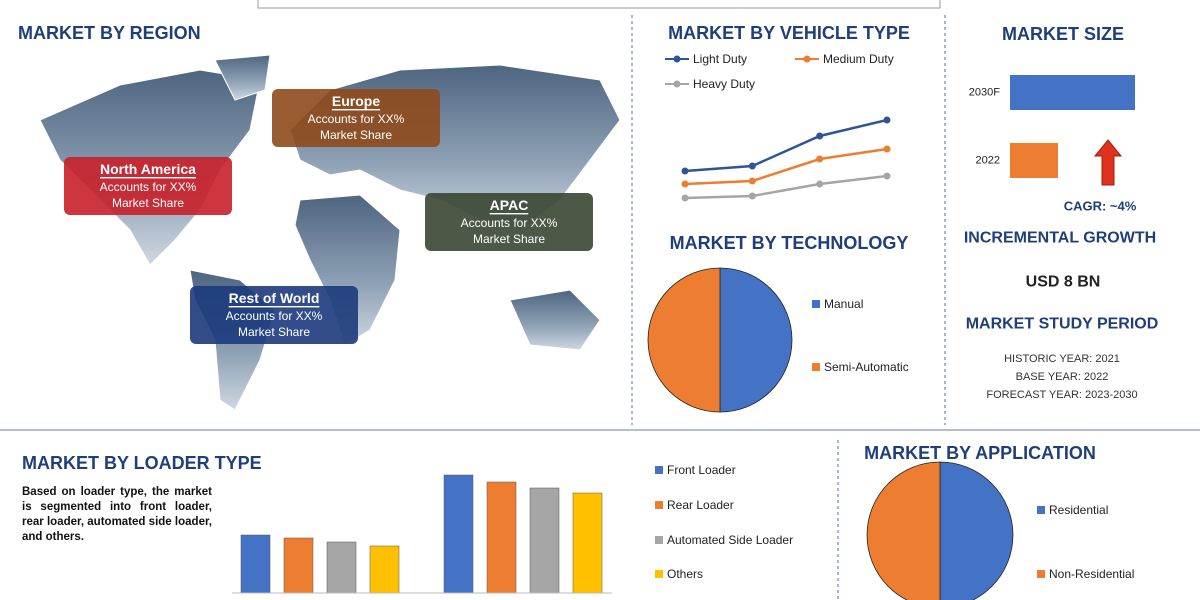 Image resolution: width=1200 pixels, height=600 pixels. I want to click on section-title: MARKET BY REGION, so click(109, 33).